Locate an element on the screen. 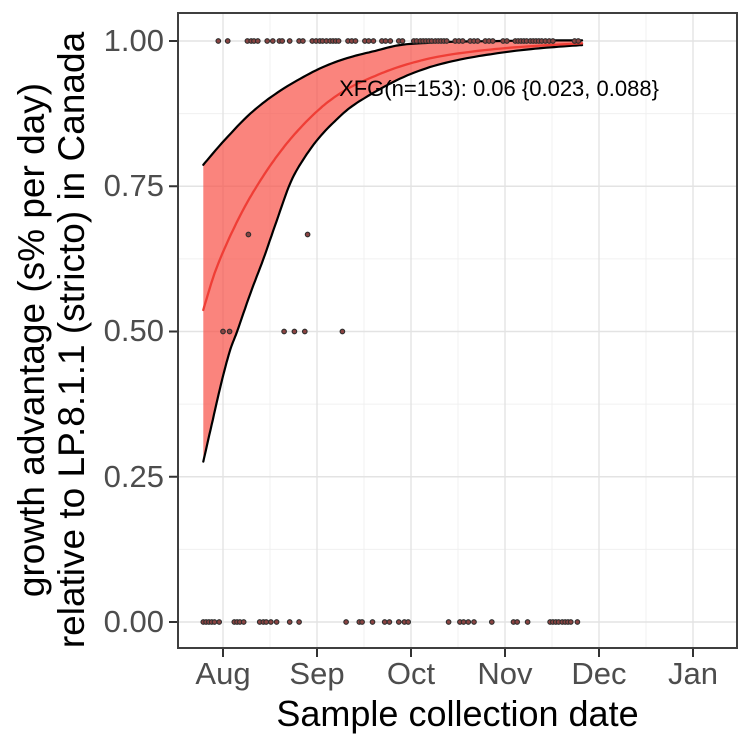 The image size is (750, 750). x-tick-label-dec: Dec is located at coordinates (599, 673).